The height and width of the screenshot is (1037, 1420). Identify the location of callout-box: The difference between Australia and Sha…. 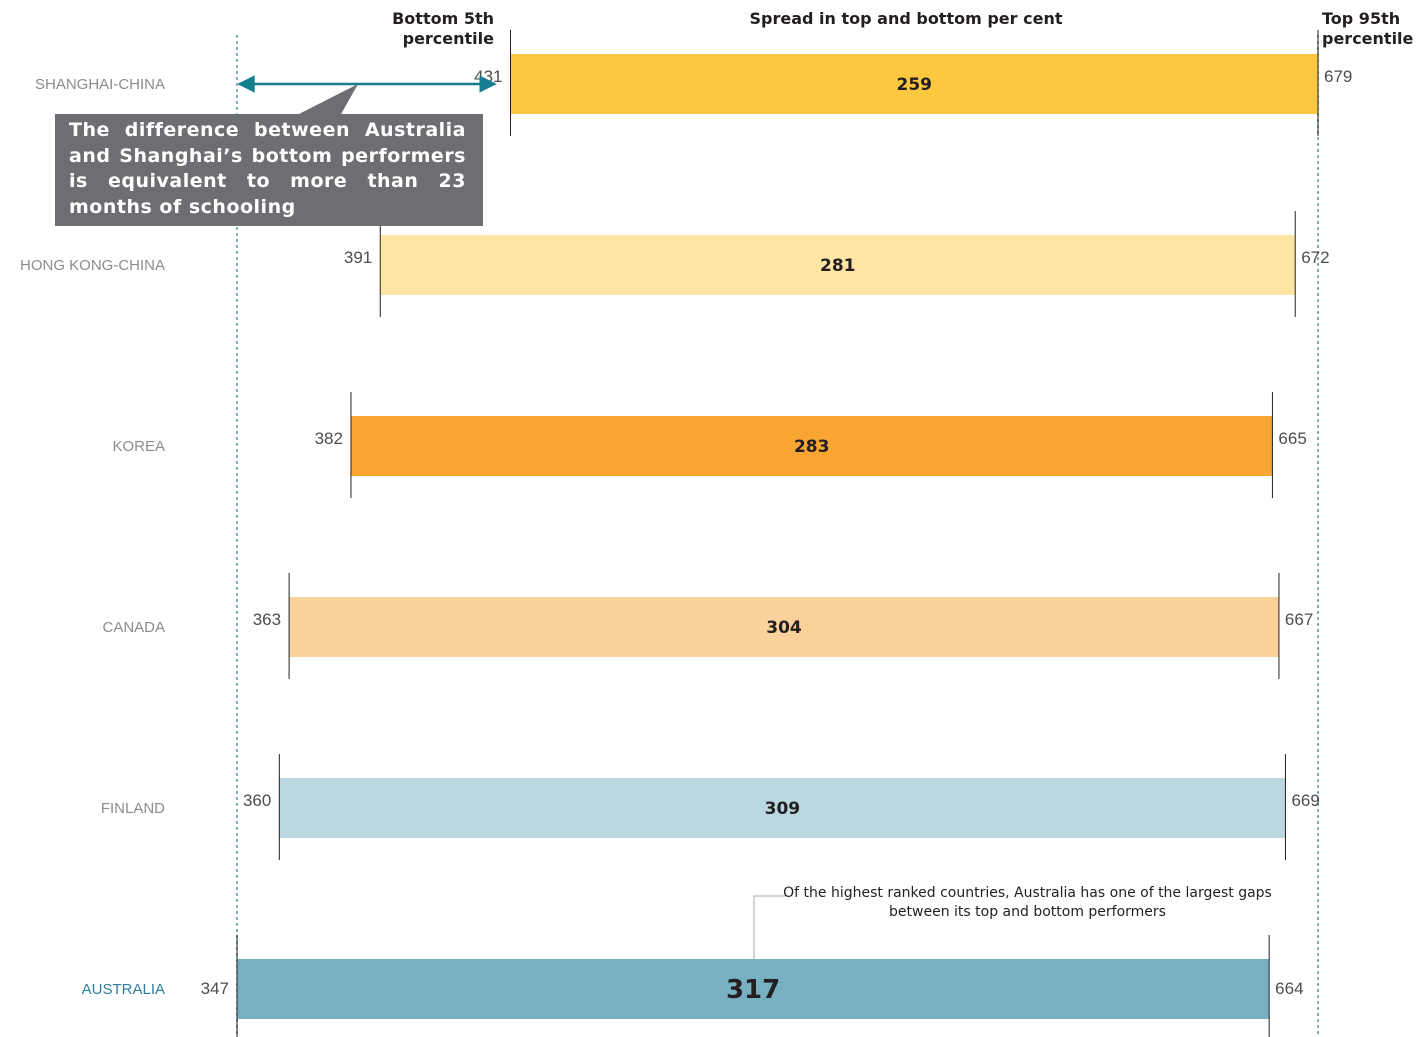
(269, 170).